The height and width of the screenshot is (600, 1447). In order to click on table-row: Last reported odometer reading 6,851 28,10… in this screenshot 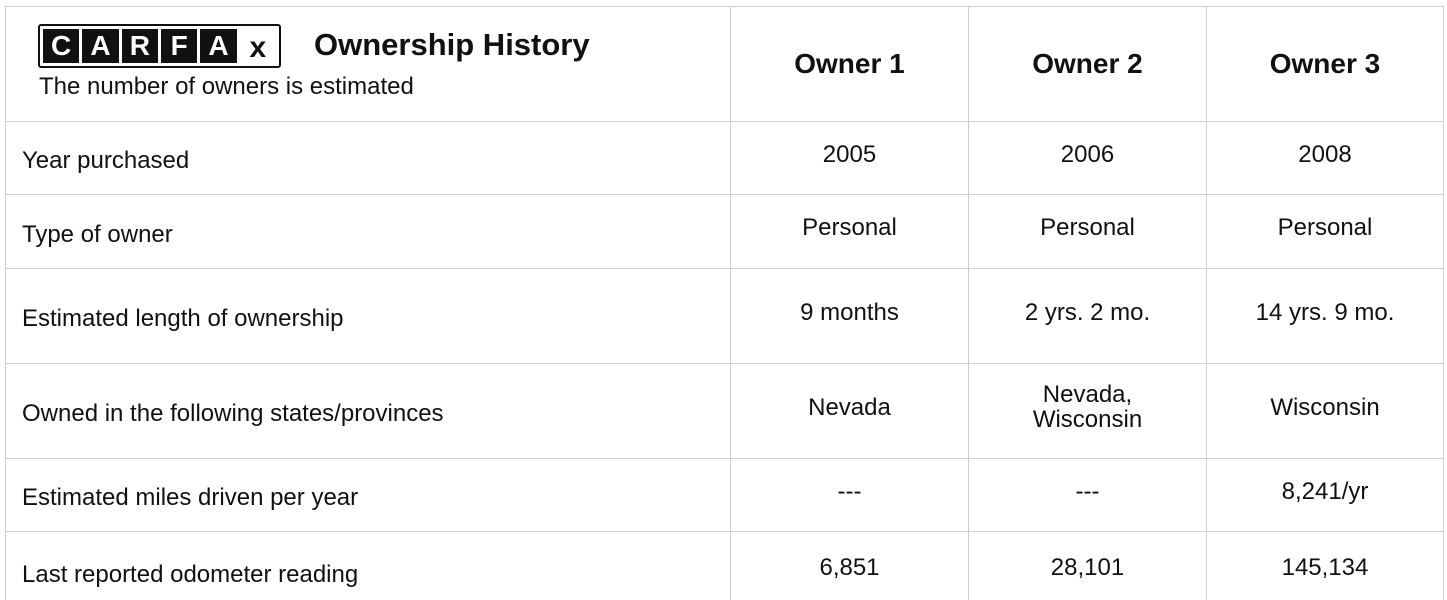, I will do `click(724, 565)`.